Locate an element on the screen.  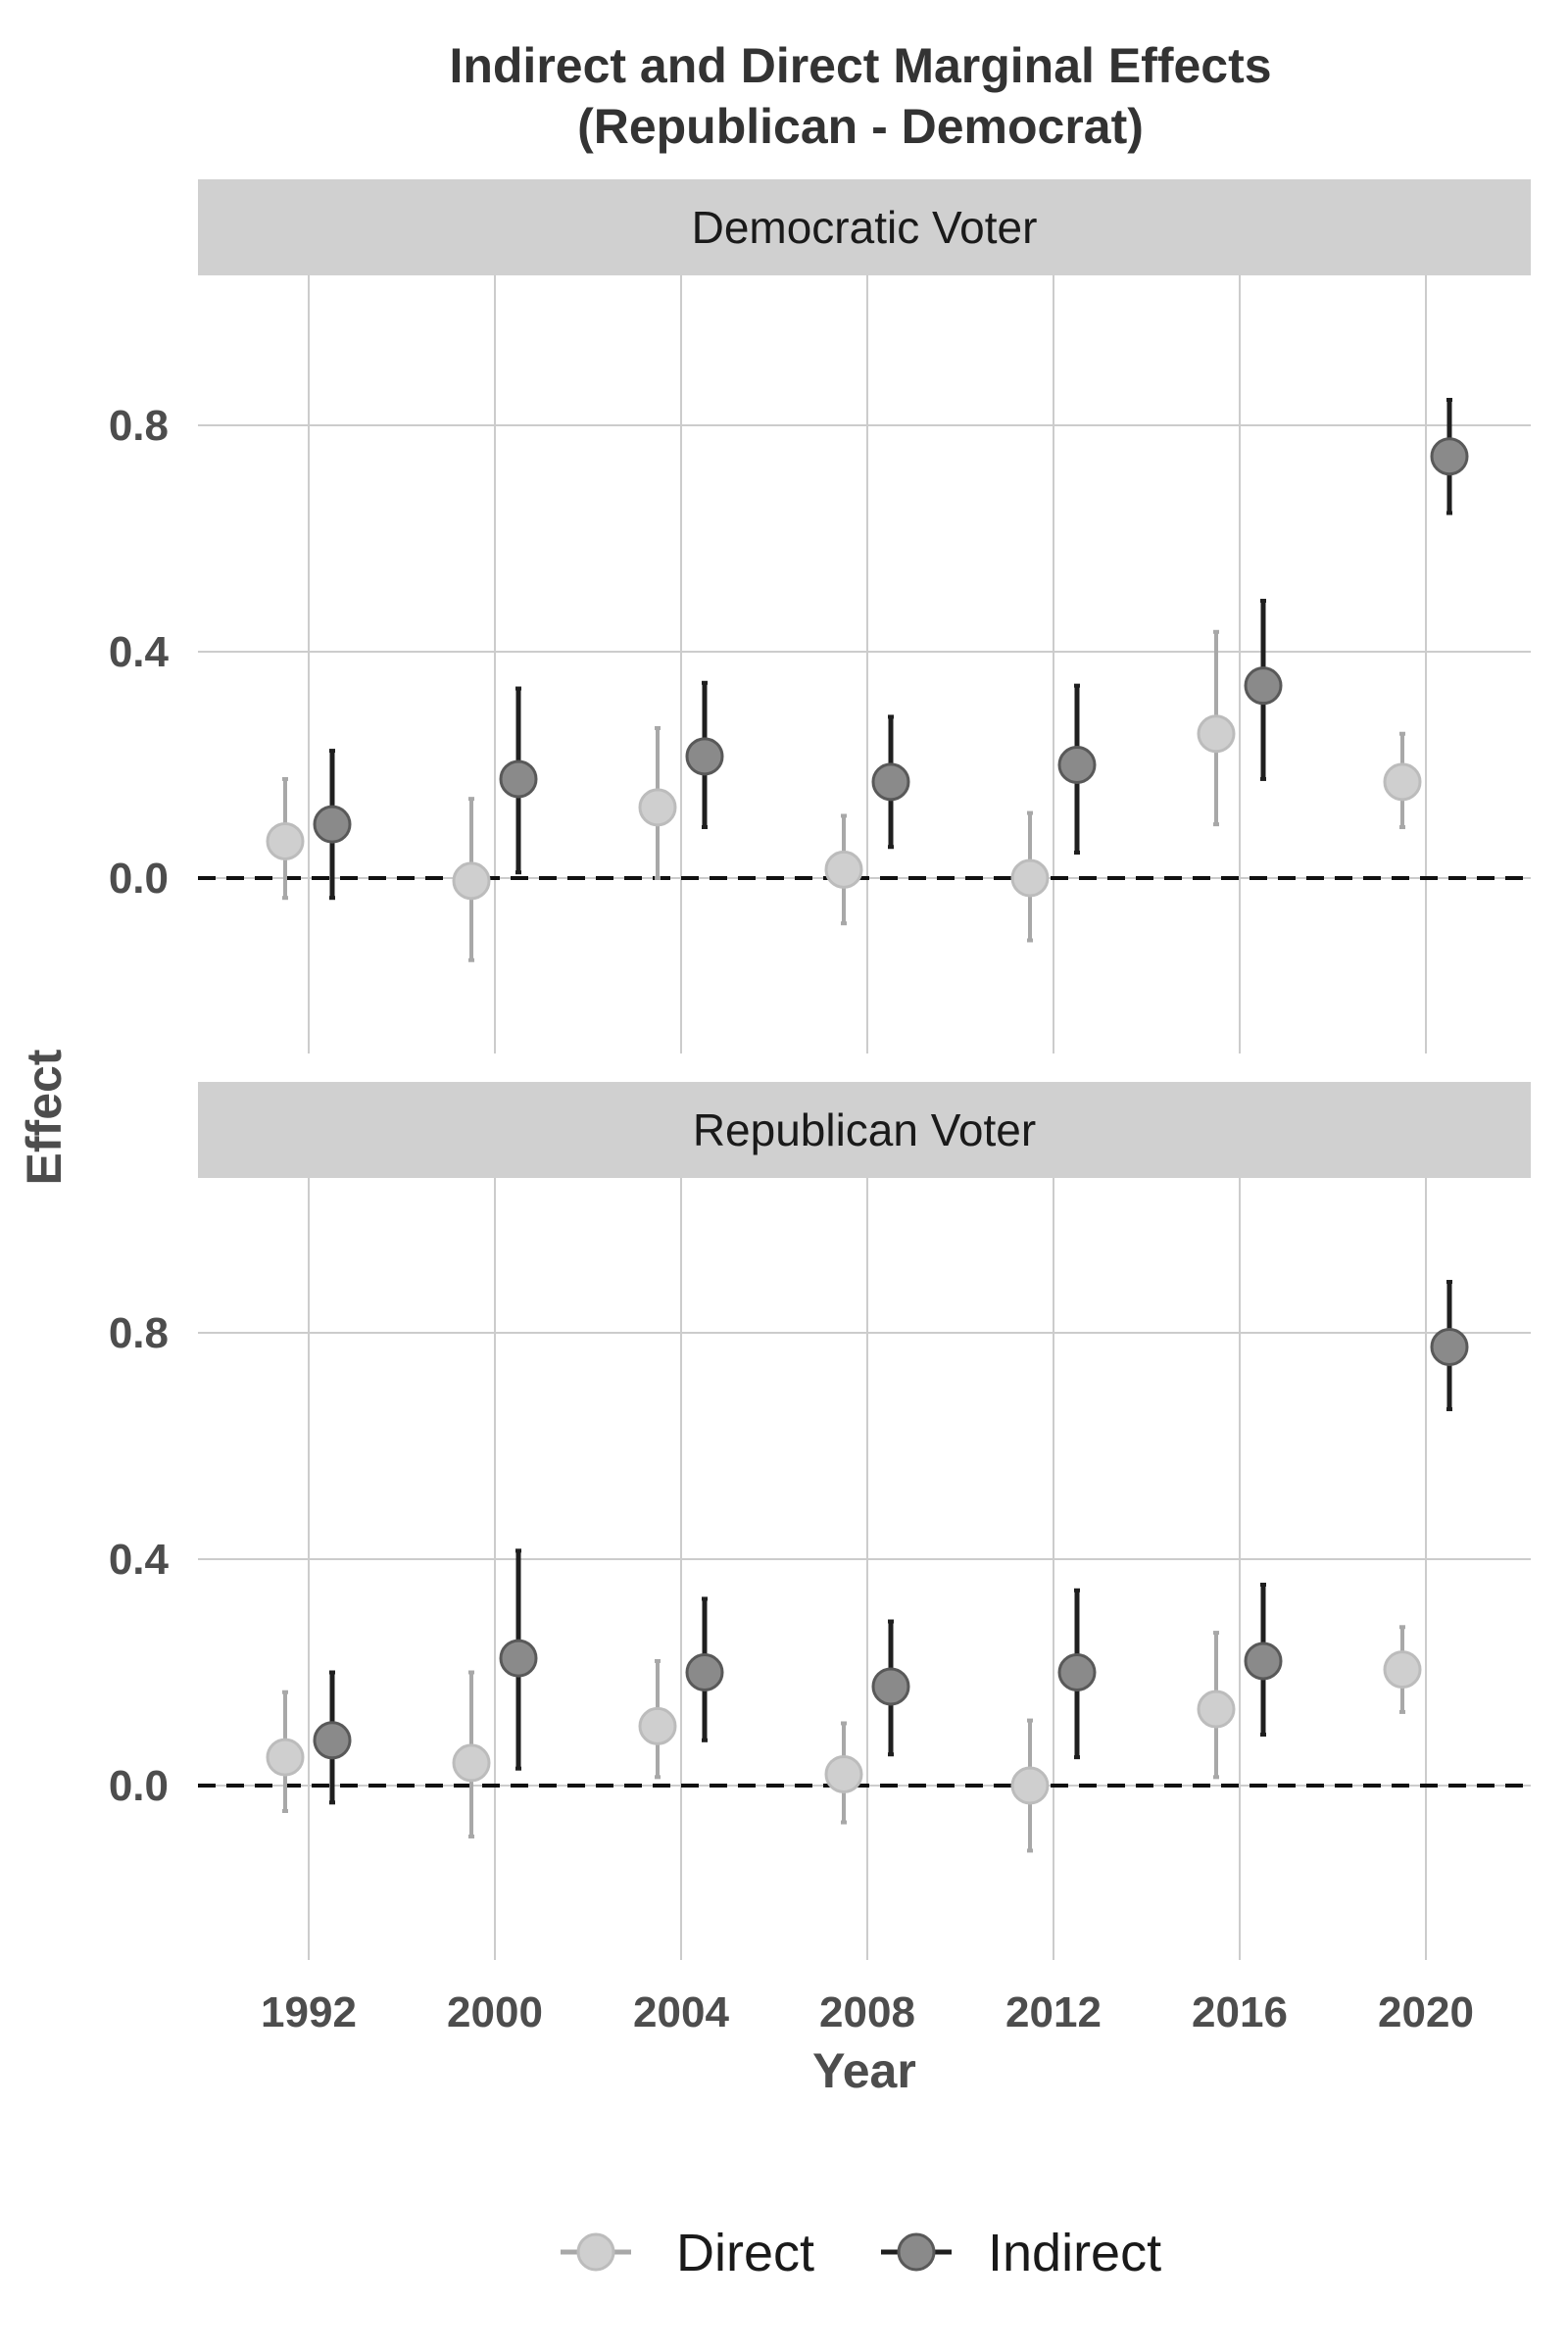
legend-label: Indirect is located at coordinates (1074, 2253).